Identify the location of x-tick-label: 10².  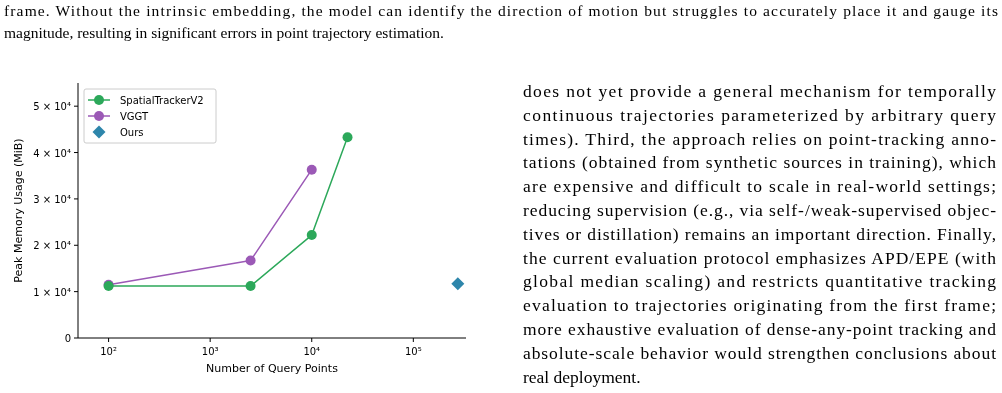
(108, 351).